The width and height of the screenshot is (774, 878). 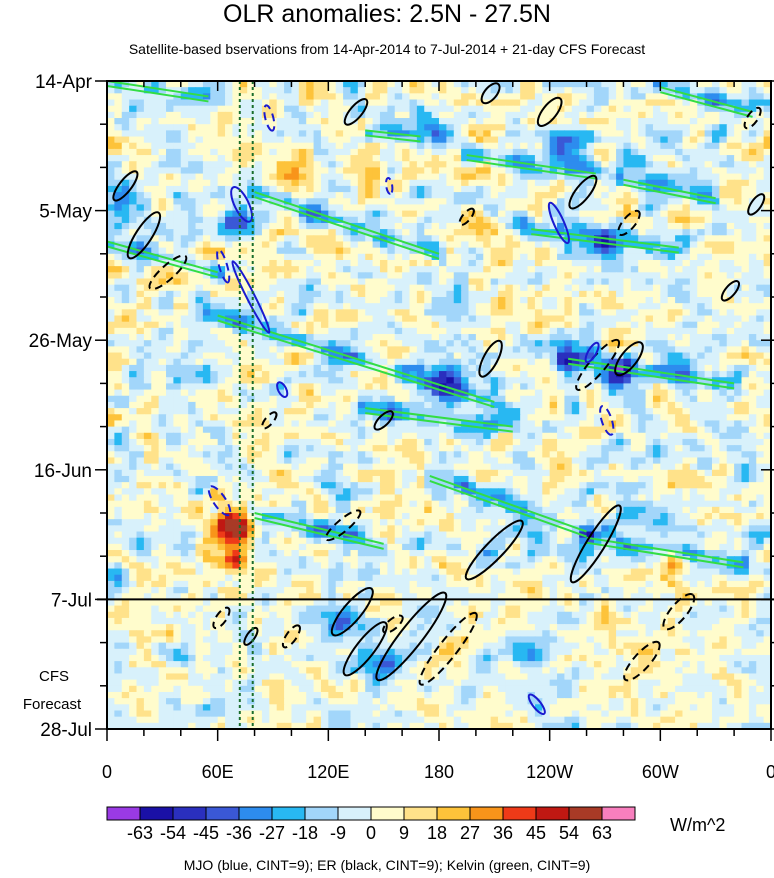 What do you see at coordinates (52, 704) in the screenshot?
I see `forecast-label-1: Forecast` at bounding box center [52, 704].